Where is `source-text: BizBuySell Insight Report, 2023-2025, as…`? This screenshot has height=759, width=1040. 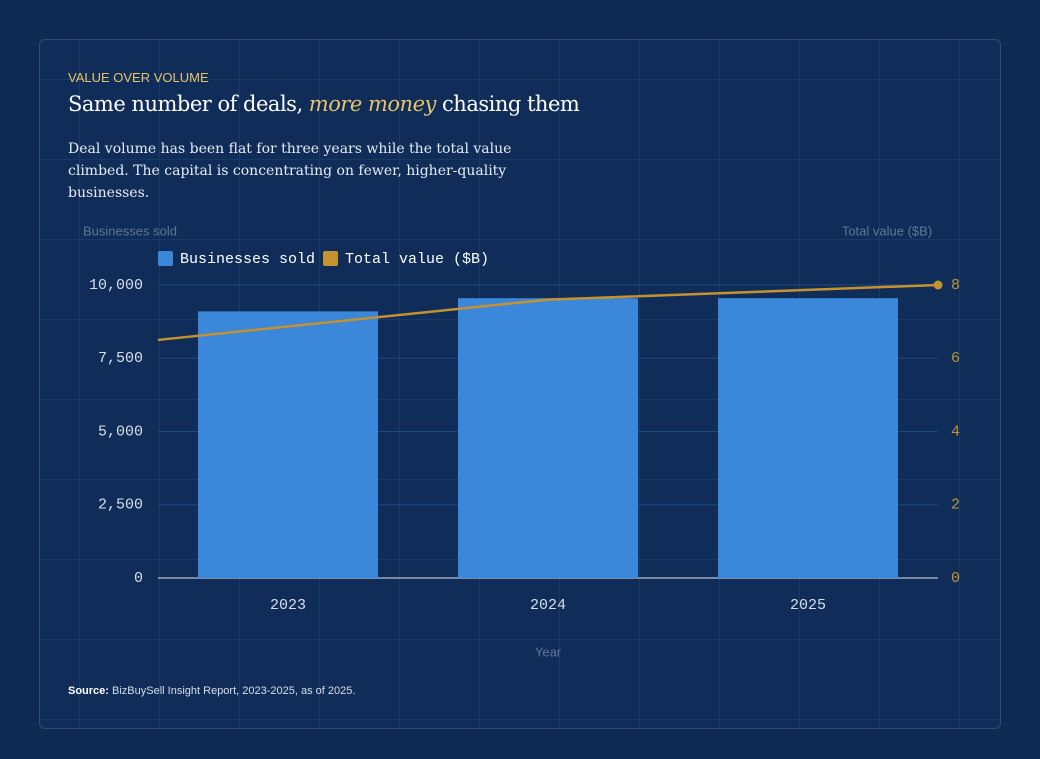
source-text: BizBuySell Insight Report, 2023-2025, as… is located at coordinates (234, 691).